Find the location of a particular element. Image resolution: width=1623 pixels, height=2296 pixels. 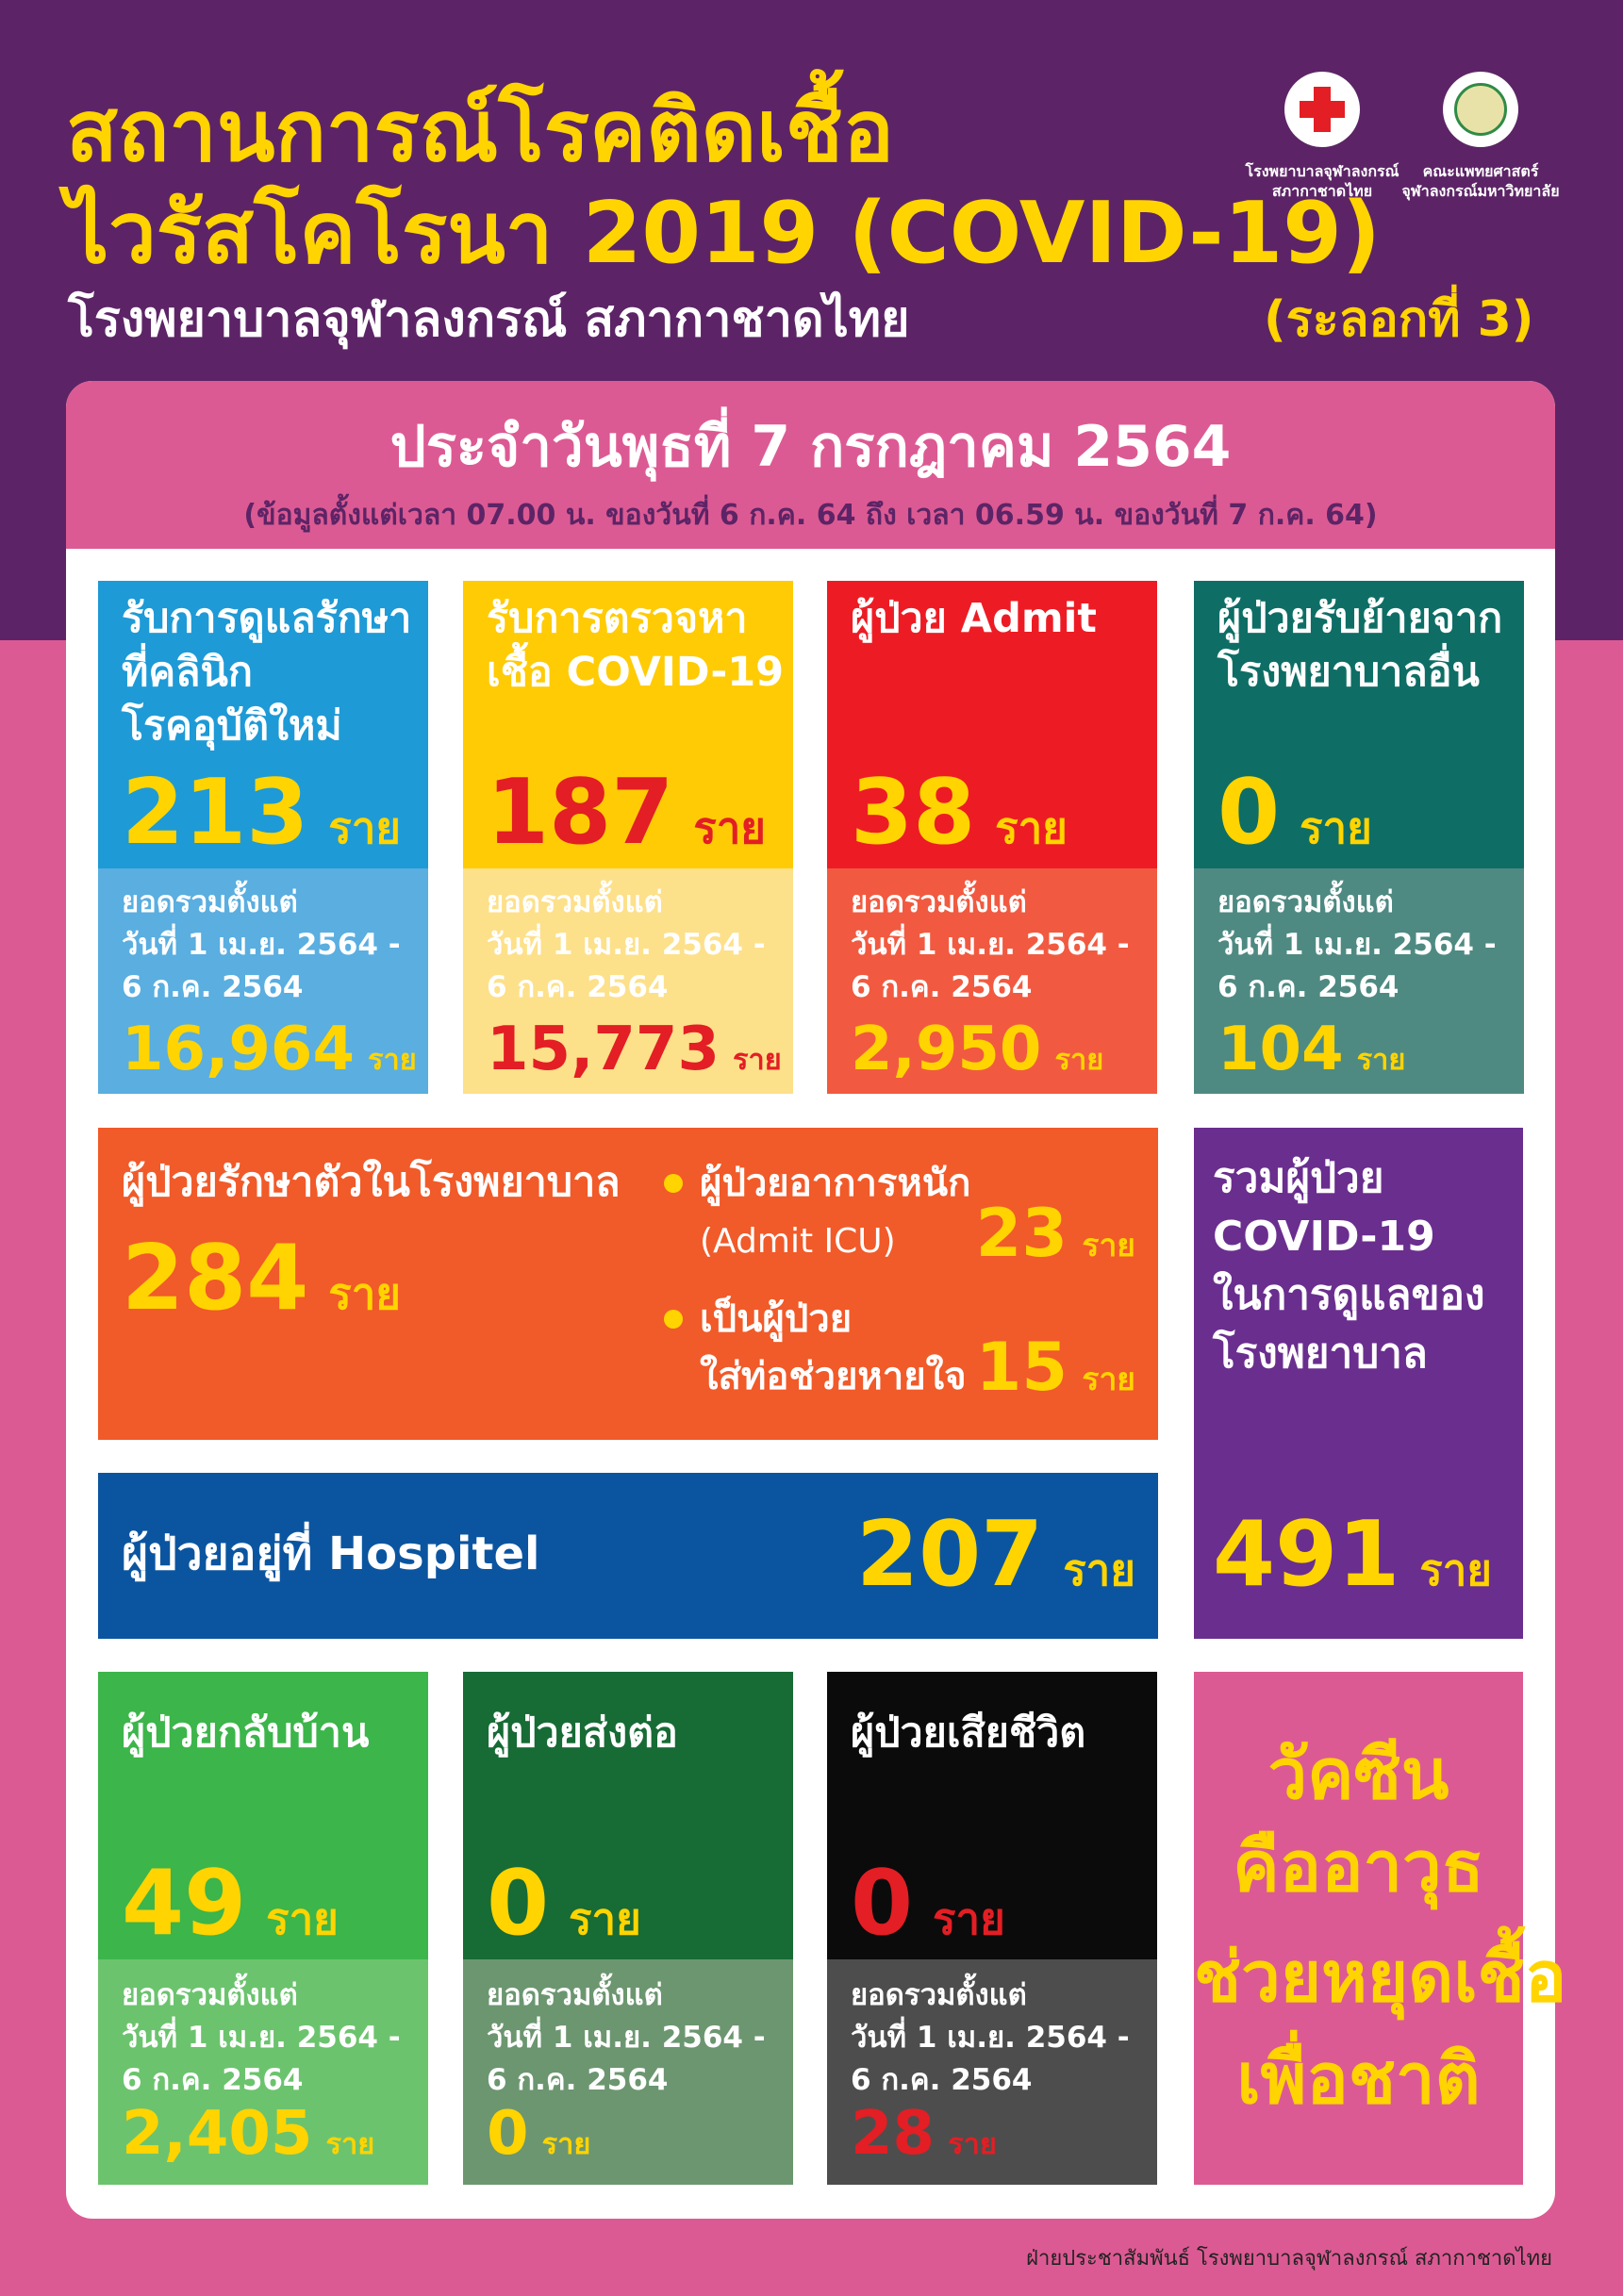

card-title: เชื้อ COVID-19 is located at coordinates (636, 673).